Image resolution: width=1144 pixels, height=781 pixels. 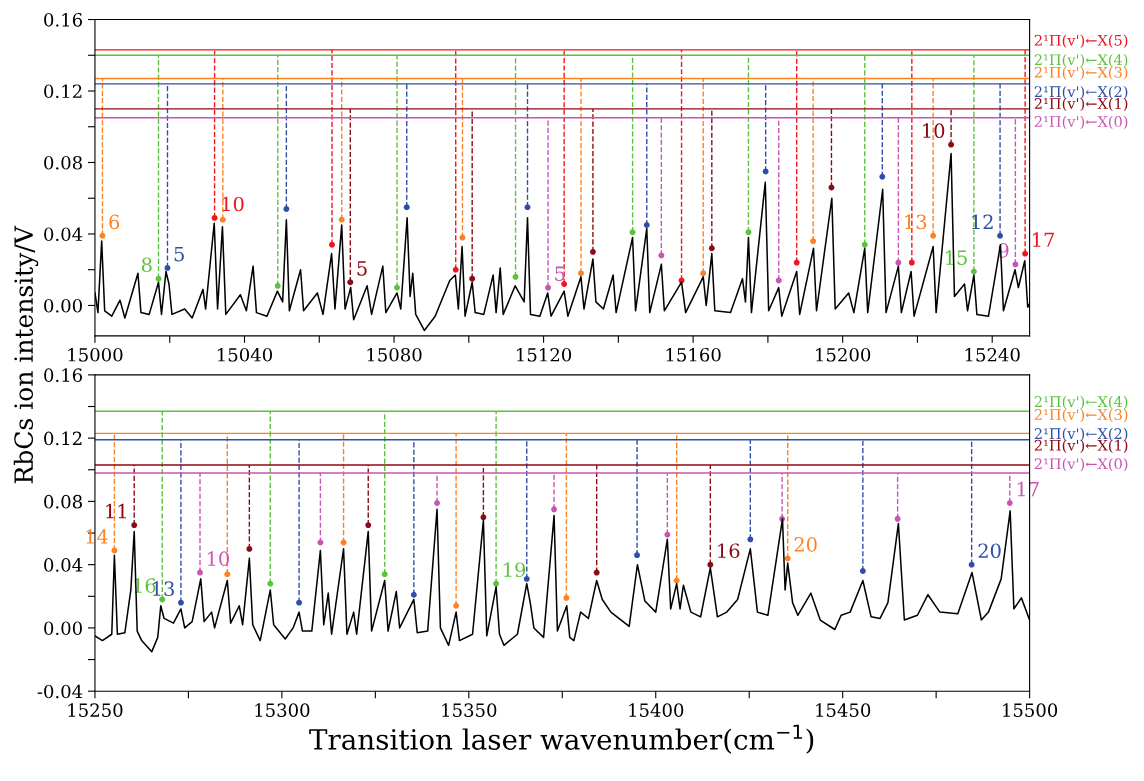 I want to click on x-axis-title: Transition laser wavenumber(cm$^{−1}$), so click(x=561, y=739).